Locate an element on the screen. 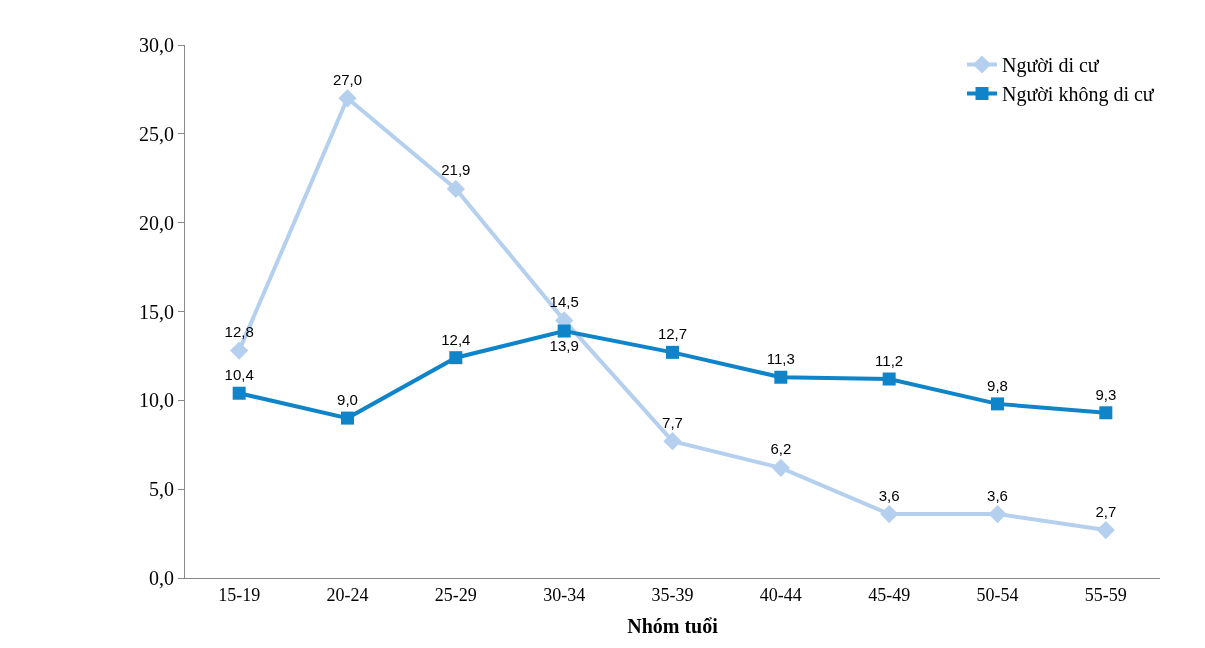 The width and height of the screenshot is (1205, 648). x-tick-label: 25-29 is located at coordinates (455, 594).